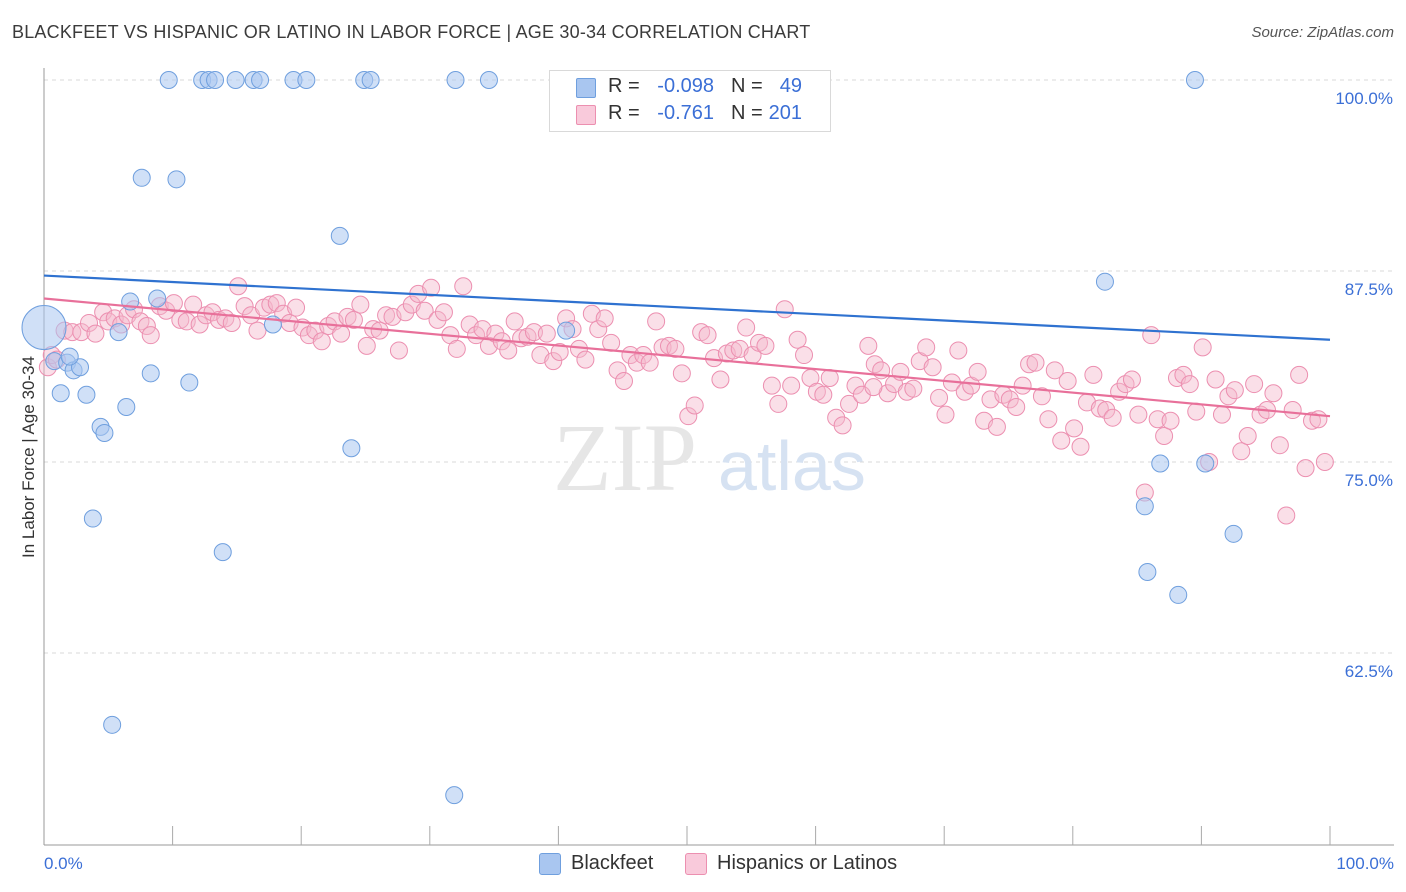 The height and width of the screenshot is (892, 1406). I want to click on bottom-legend-hispanic: Hispanics or Latinos, so click(800, 864).